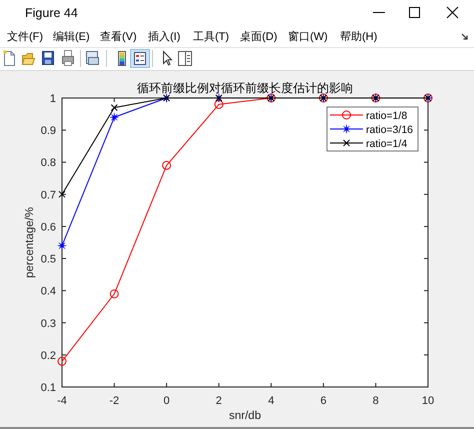 This screenshot has width=474, height=429. What do you see at coordinates (48, 356) in the screenshot?
I see `y-tick-label: 0.2` at bounding box center [48, 356].